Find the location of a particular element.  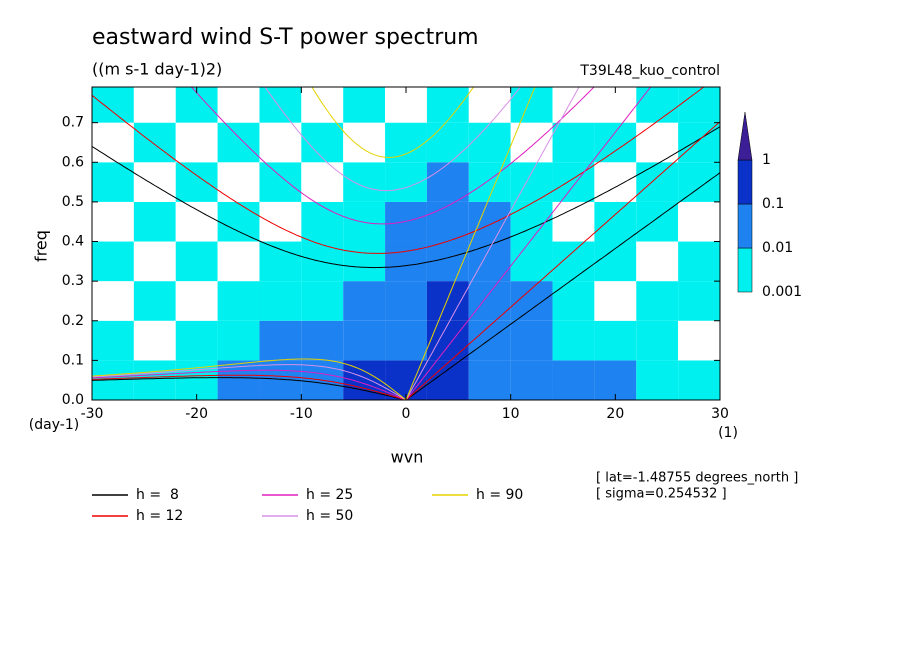

x-tick-label: 30 is located at coordinates (720, 414).